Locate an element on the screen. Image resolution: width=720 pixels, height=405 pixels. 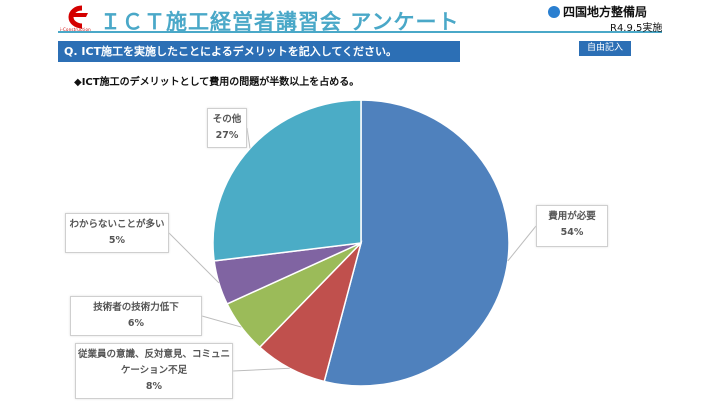
slice-callout: 技術者の技術力低下 6% is located at coordinates (136, 316).